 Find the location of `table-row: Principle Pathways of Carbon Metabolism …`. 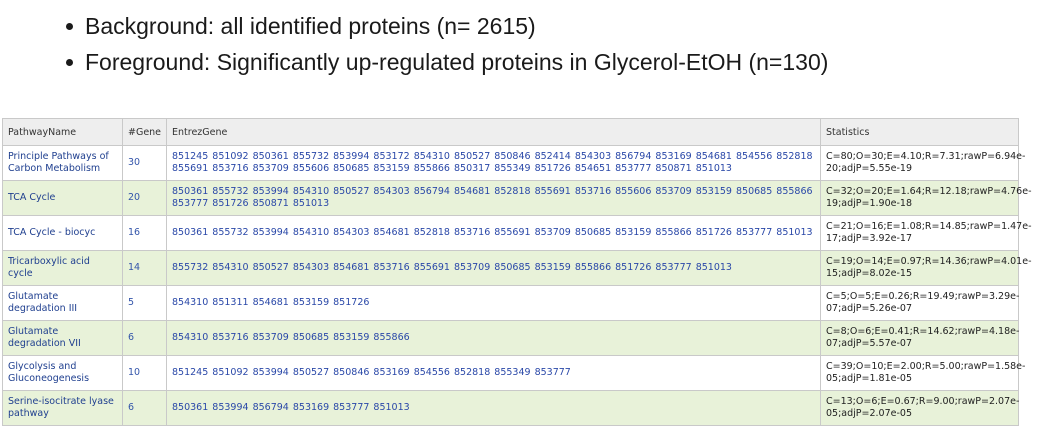

table-row: Principle Pathways of Carbon Metabolism … is located at coordinates (513, 163).